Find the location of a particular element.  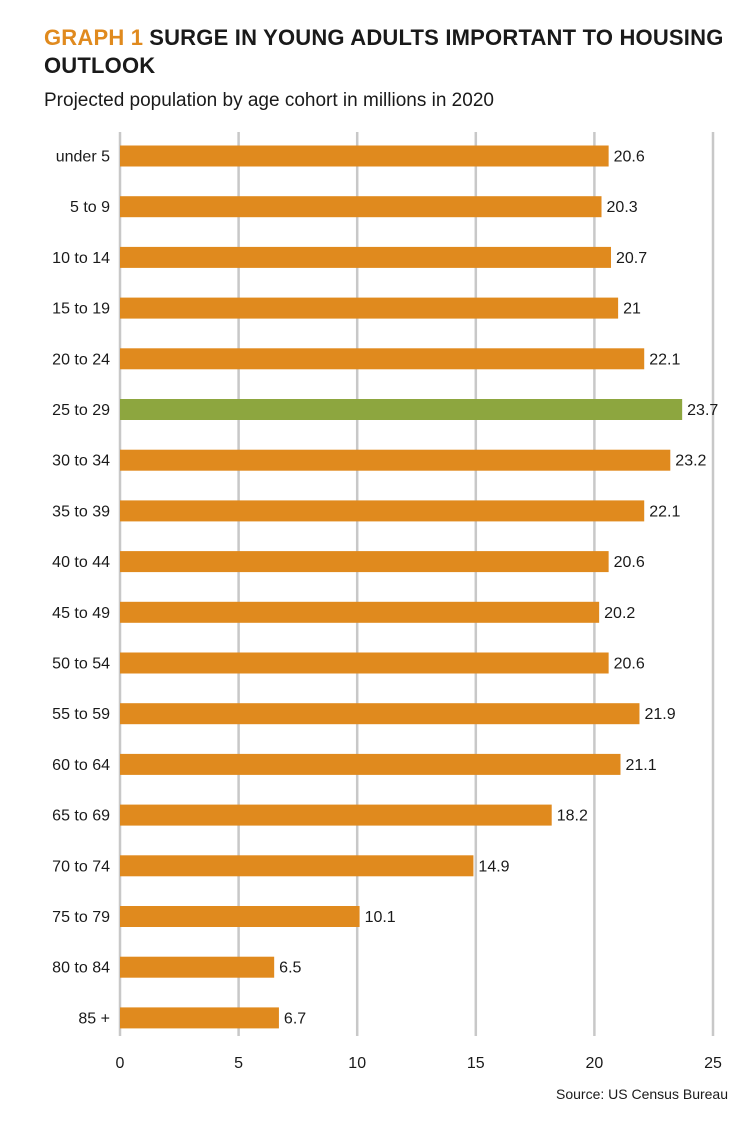

x-tick-label: 15 is located at coordinates (476, 1063).